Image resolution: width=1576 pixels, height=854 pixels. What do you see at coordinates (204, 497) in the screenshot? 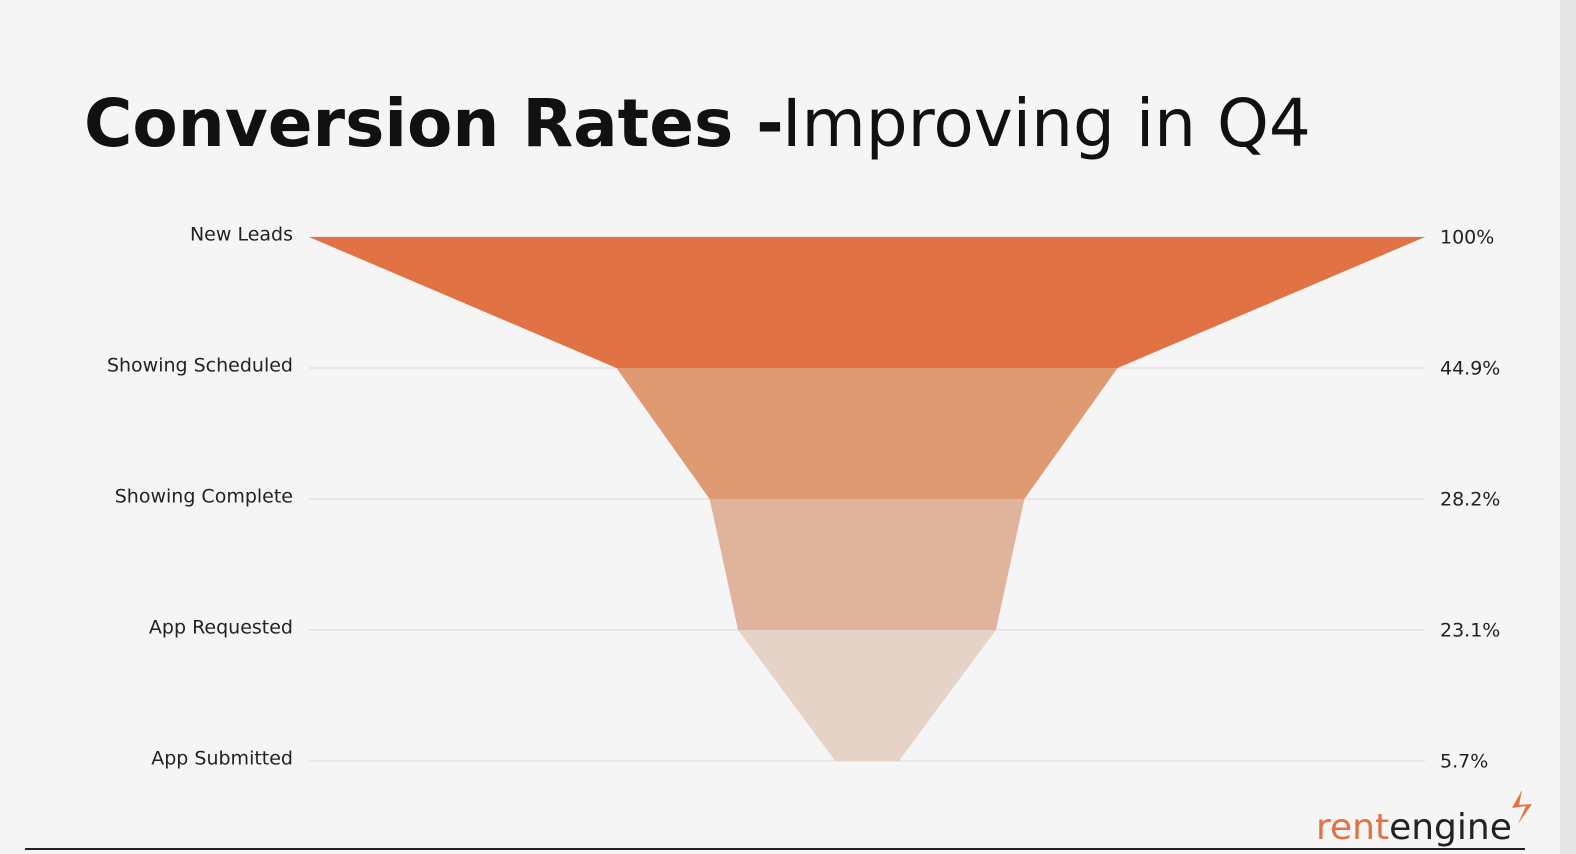
I see `stage-label: Showing Complete` at bounding box center [204, 497].